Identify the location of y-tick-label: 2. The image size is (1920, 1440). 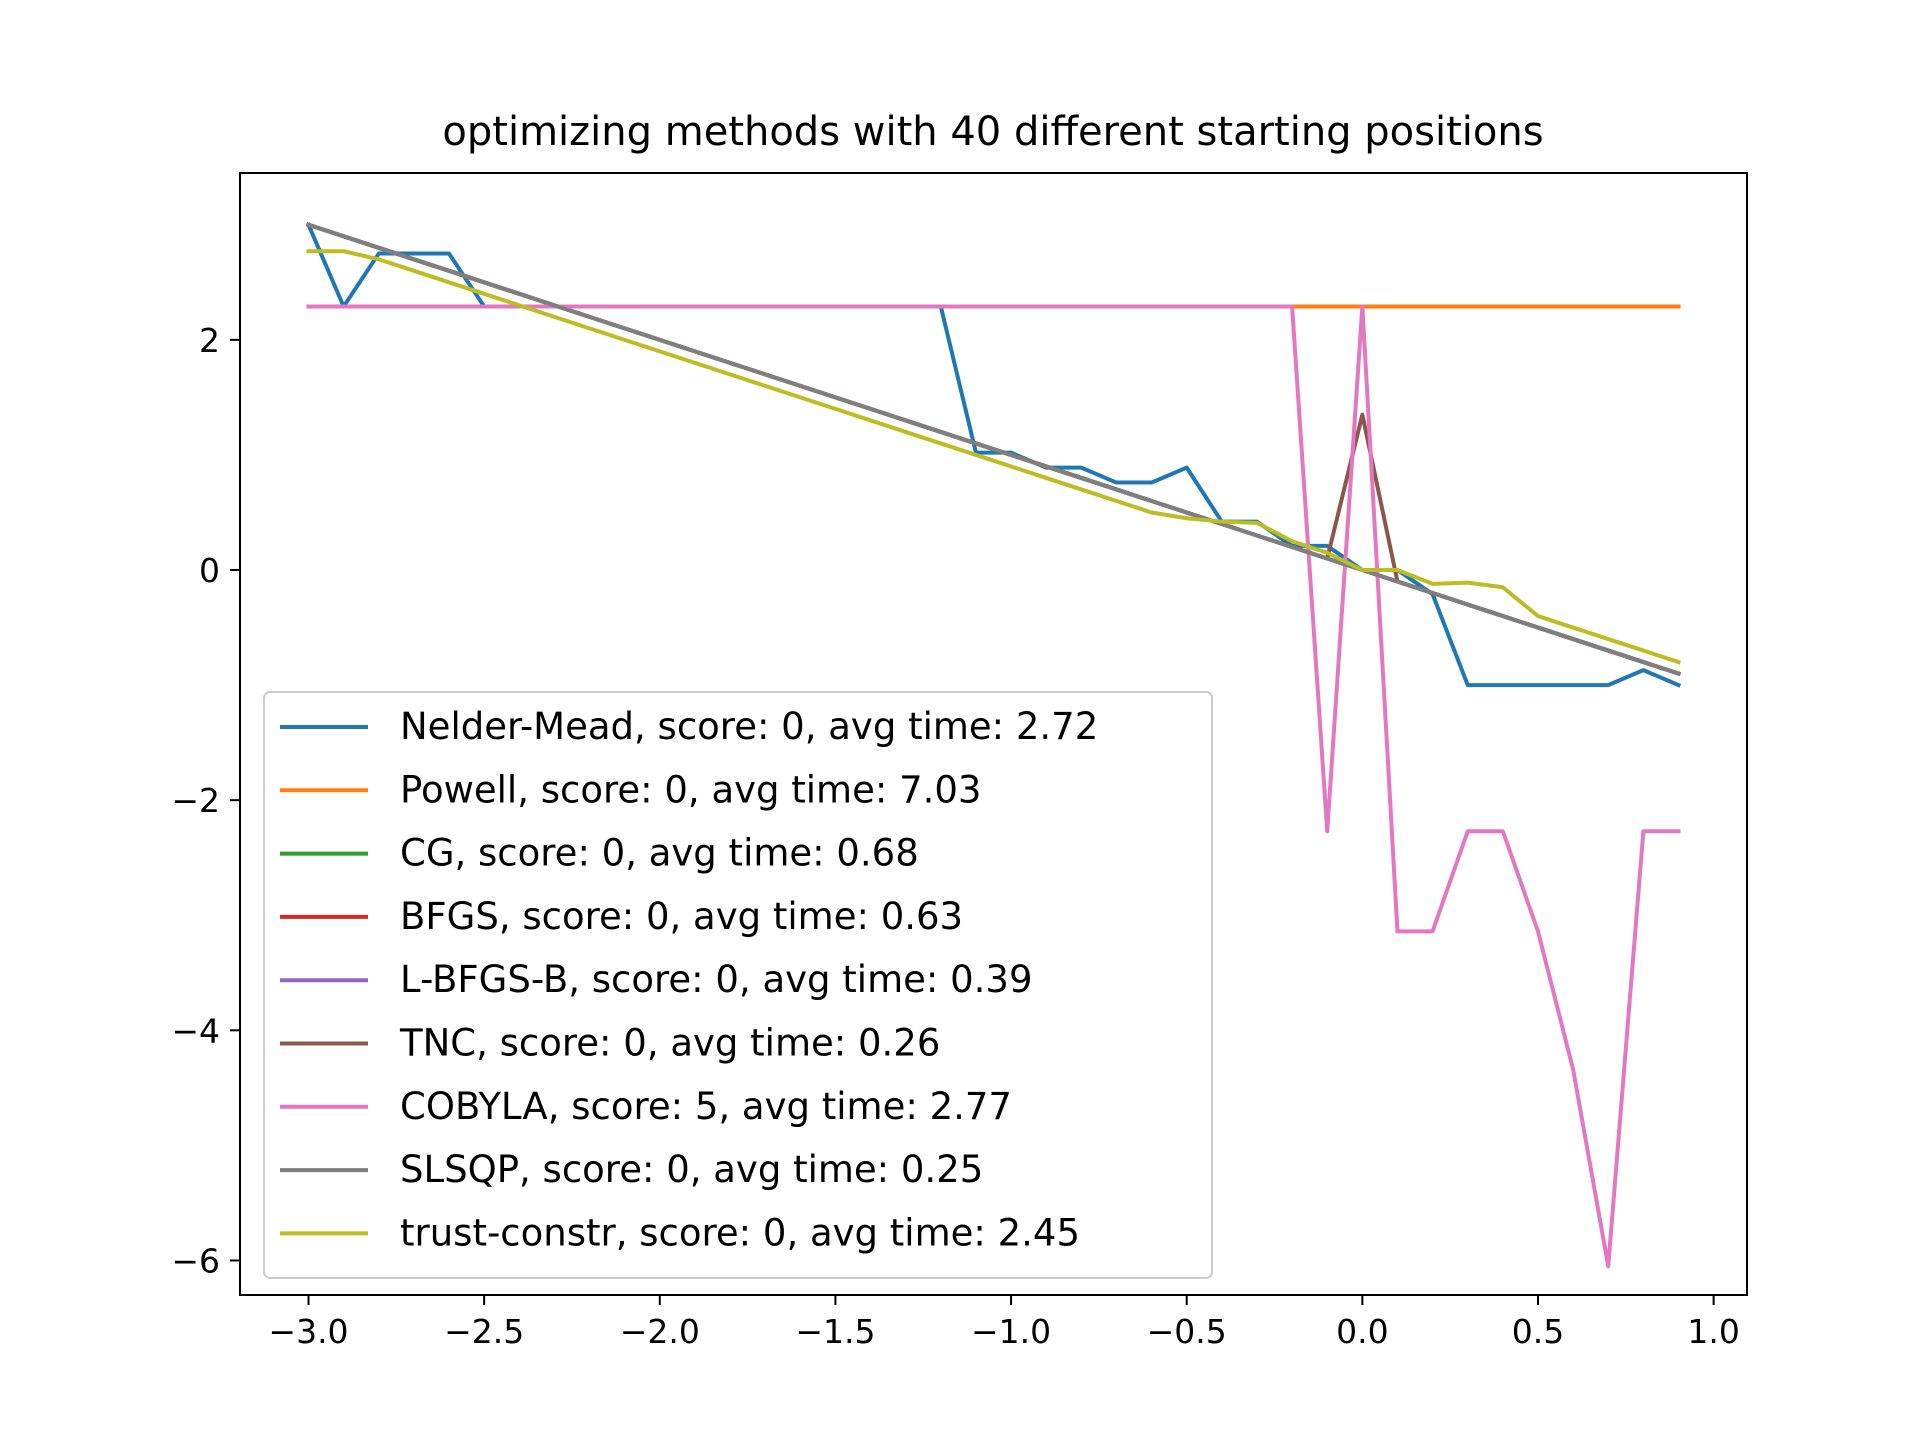
(209, 340).